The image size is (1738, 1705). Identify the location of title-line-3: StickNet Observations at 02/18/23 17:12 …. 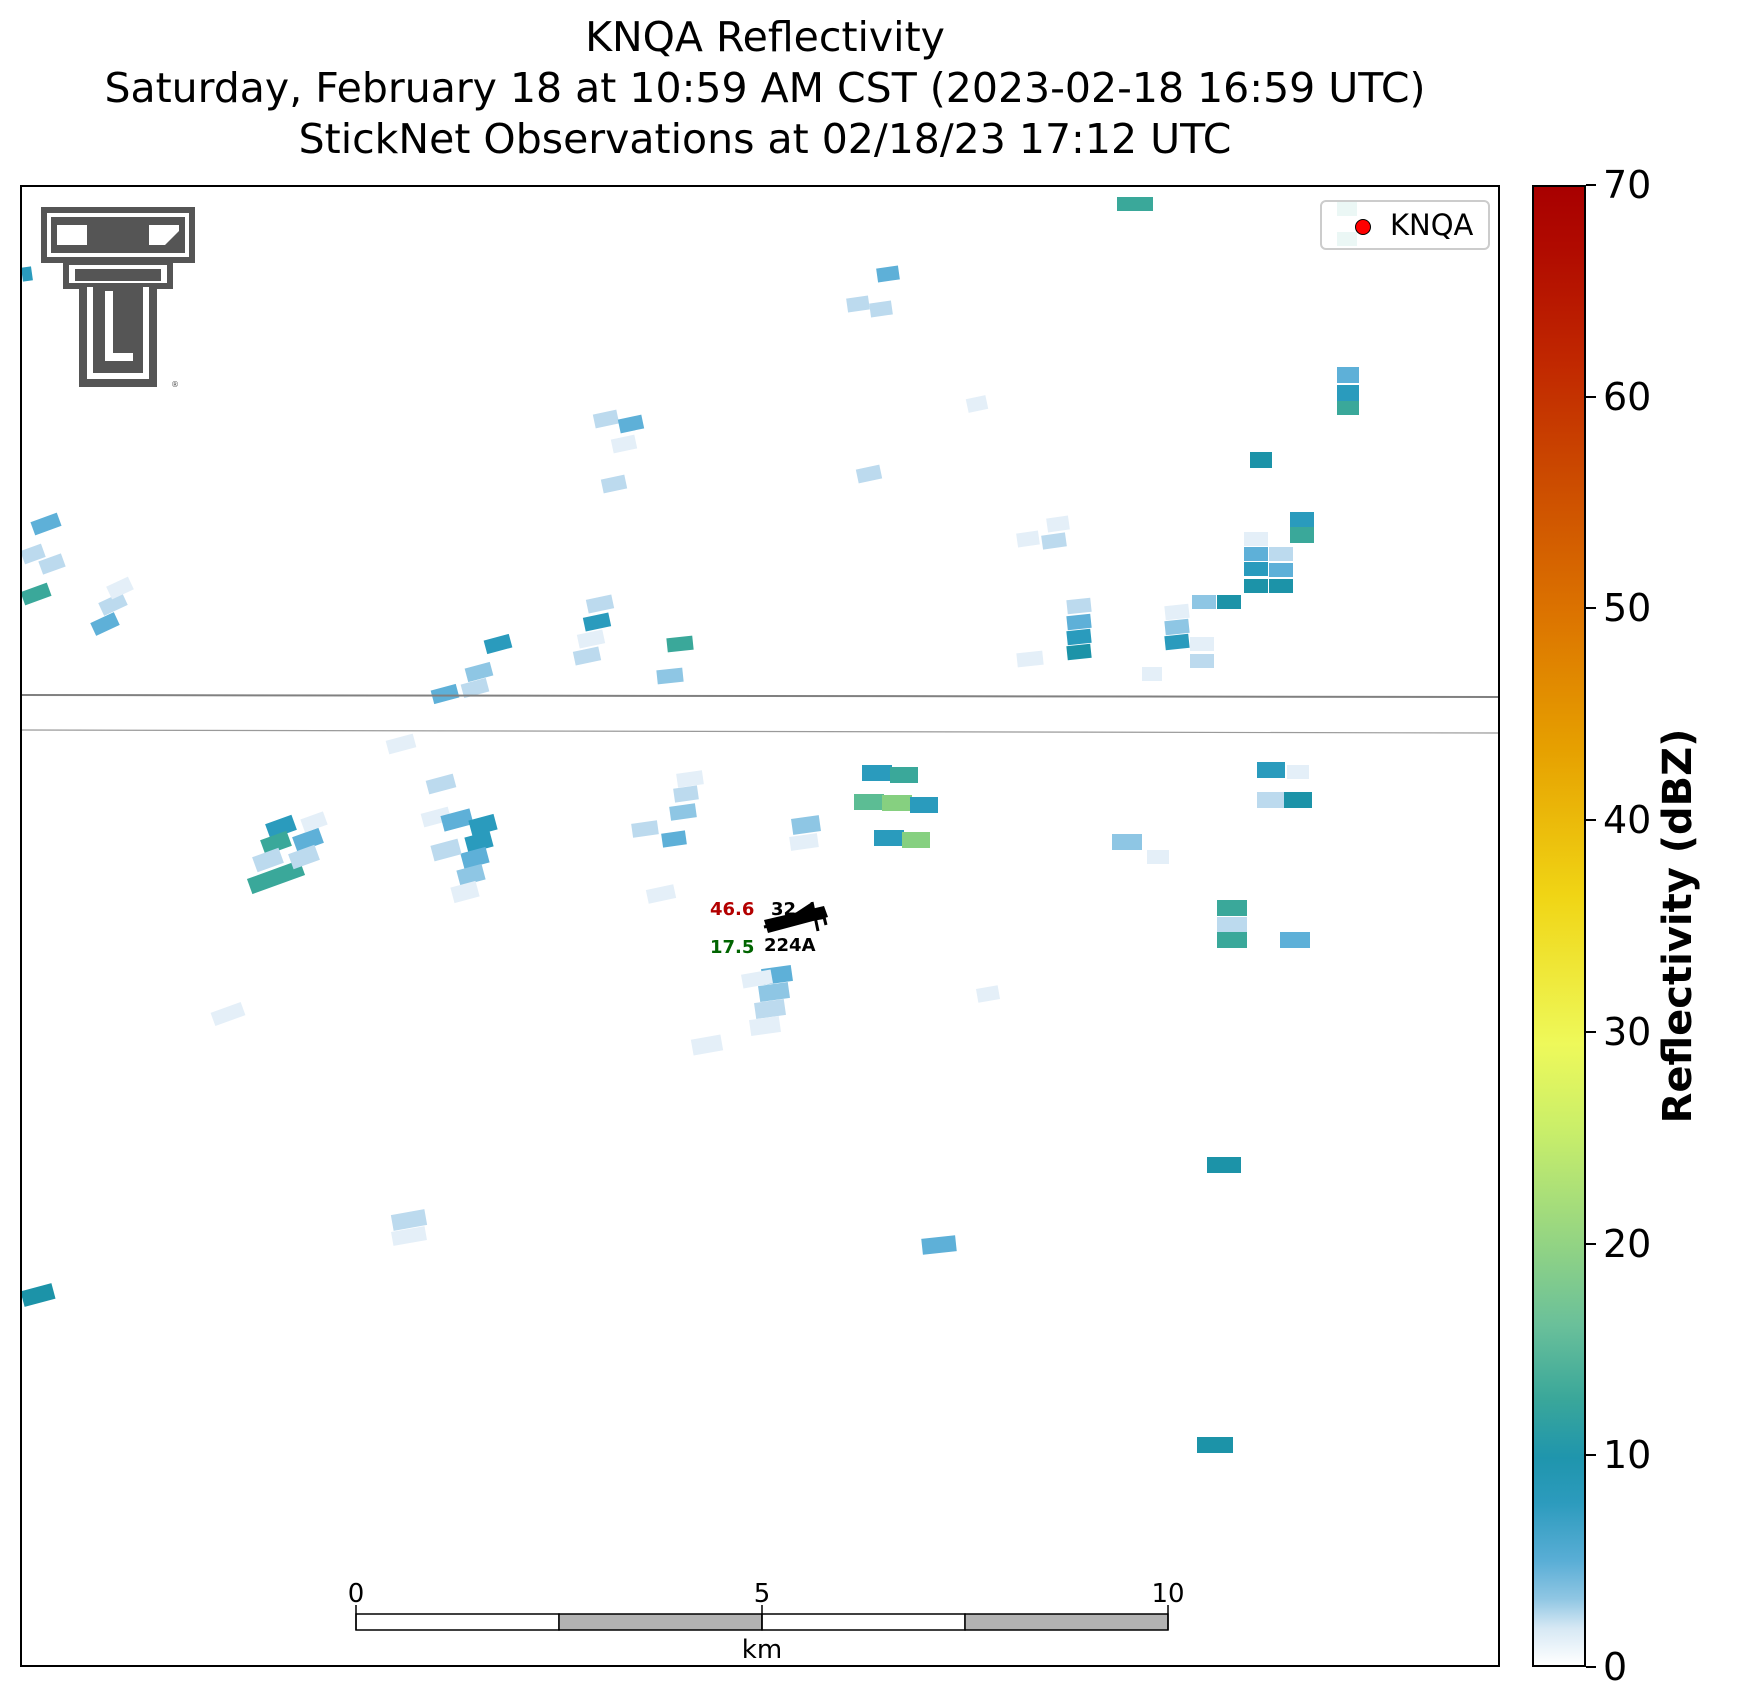
(765, 139).